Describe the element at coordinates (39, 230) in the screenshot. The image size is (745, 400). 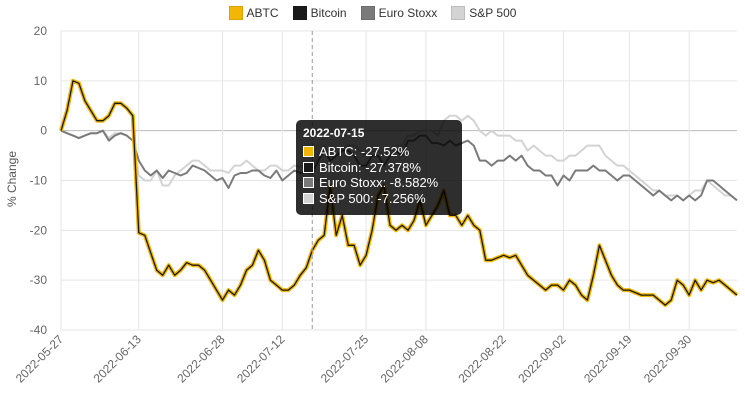
I see `y-tick-label: -20` at that location.